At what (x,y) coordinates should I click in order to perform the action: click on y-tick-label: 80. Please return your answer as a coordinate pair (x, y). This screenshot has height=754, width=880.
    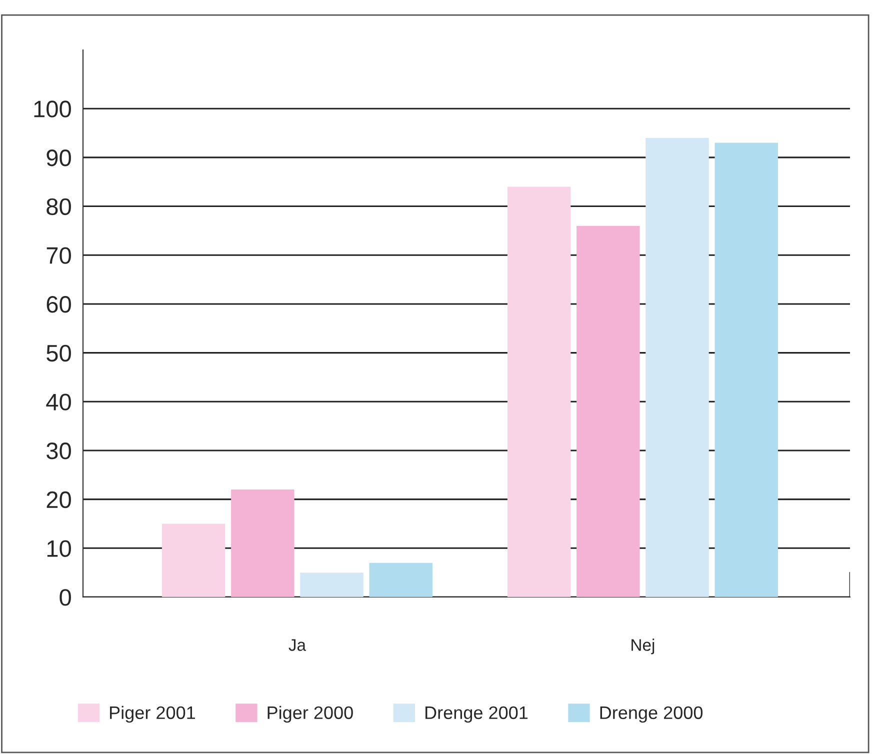
    Looking at the image, I should click on (58, 207).